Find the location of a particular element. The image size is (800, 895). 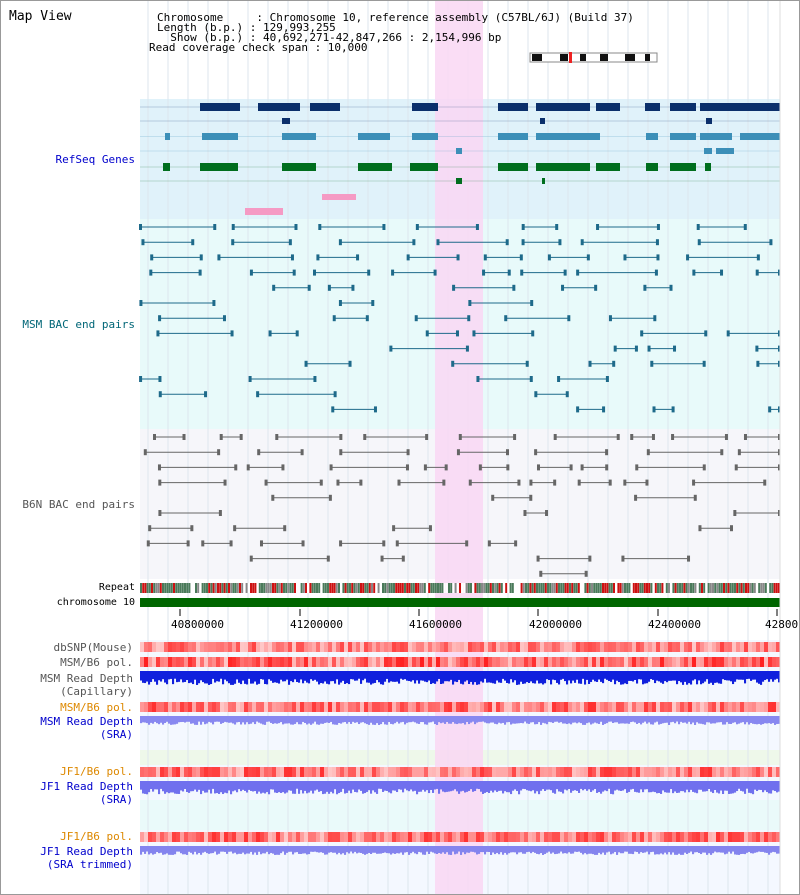

track-label-jf1-read-depth-trimmed: JF1 Read Depth is located at coordinates (86, 851).